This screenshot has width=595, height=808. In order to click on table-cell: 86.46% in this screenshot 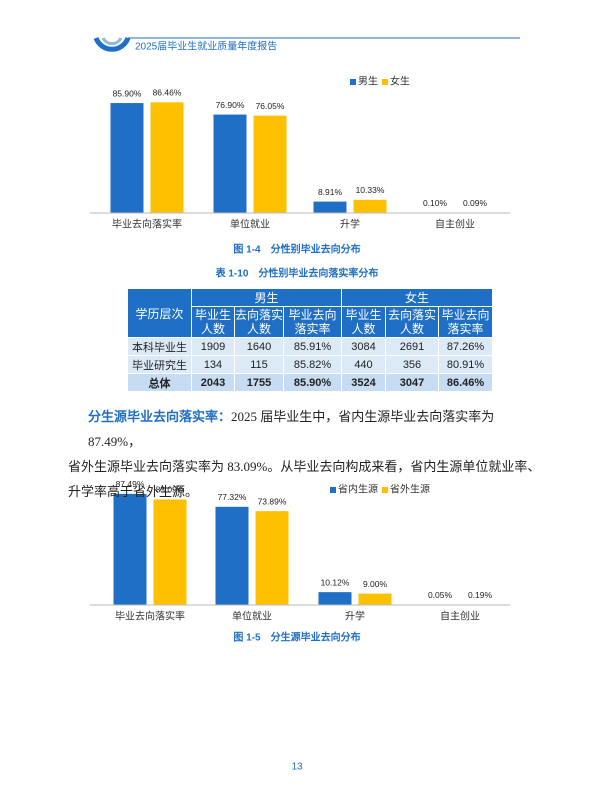, I will do `click(465, 382)`.